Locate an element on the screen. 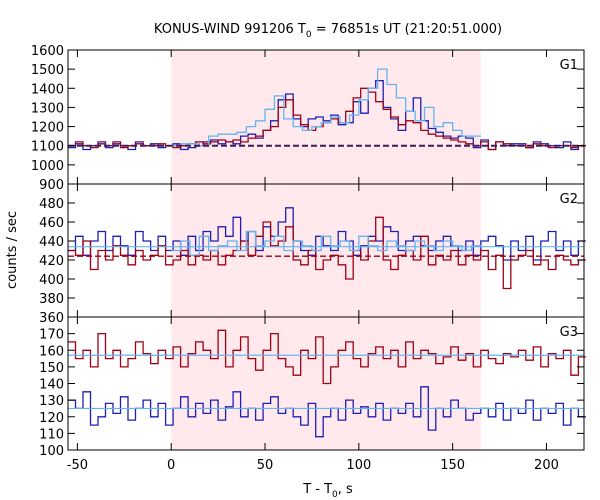 Image resolution: width=600 pixels, height=500 pixels. panel-label: G1 is located at coordinates (569, 65).